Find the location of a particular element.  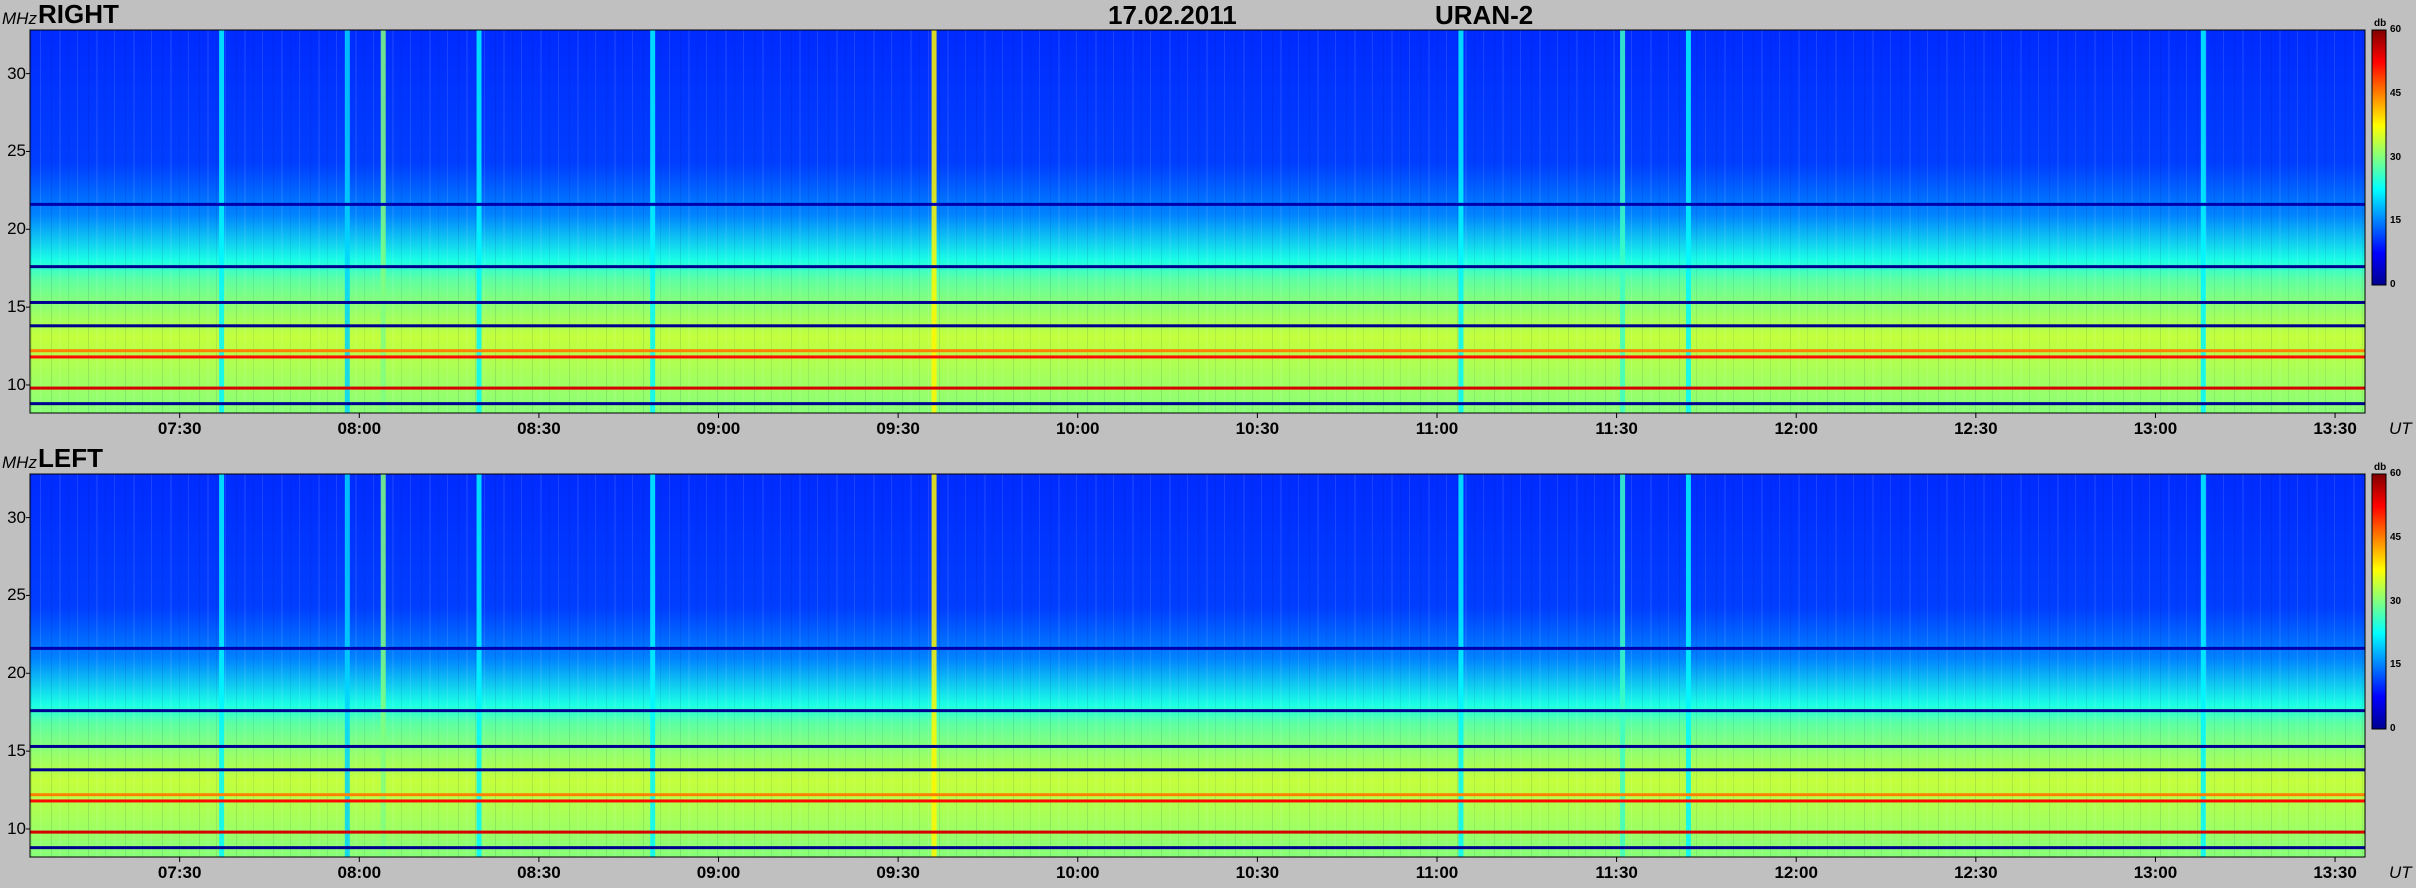

date-title: 17.02.2011 is located at coordinates (1172, 15).